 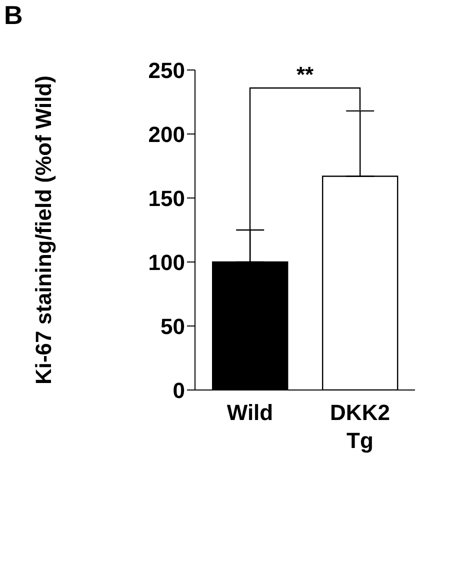 I want to click on y-tick-label: 50, so click(x=172, y=326).